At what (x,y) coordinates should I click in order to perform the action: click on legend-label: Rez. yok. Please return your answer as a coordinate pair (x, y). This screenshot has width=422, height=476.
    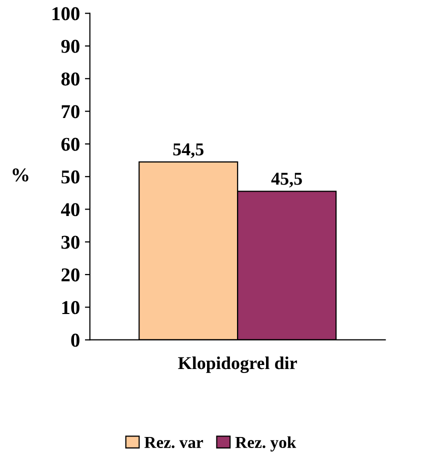
    Looking at the image, I should click on (265, 444).